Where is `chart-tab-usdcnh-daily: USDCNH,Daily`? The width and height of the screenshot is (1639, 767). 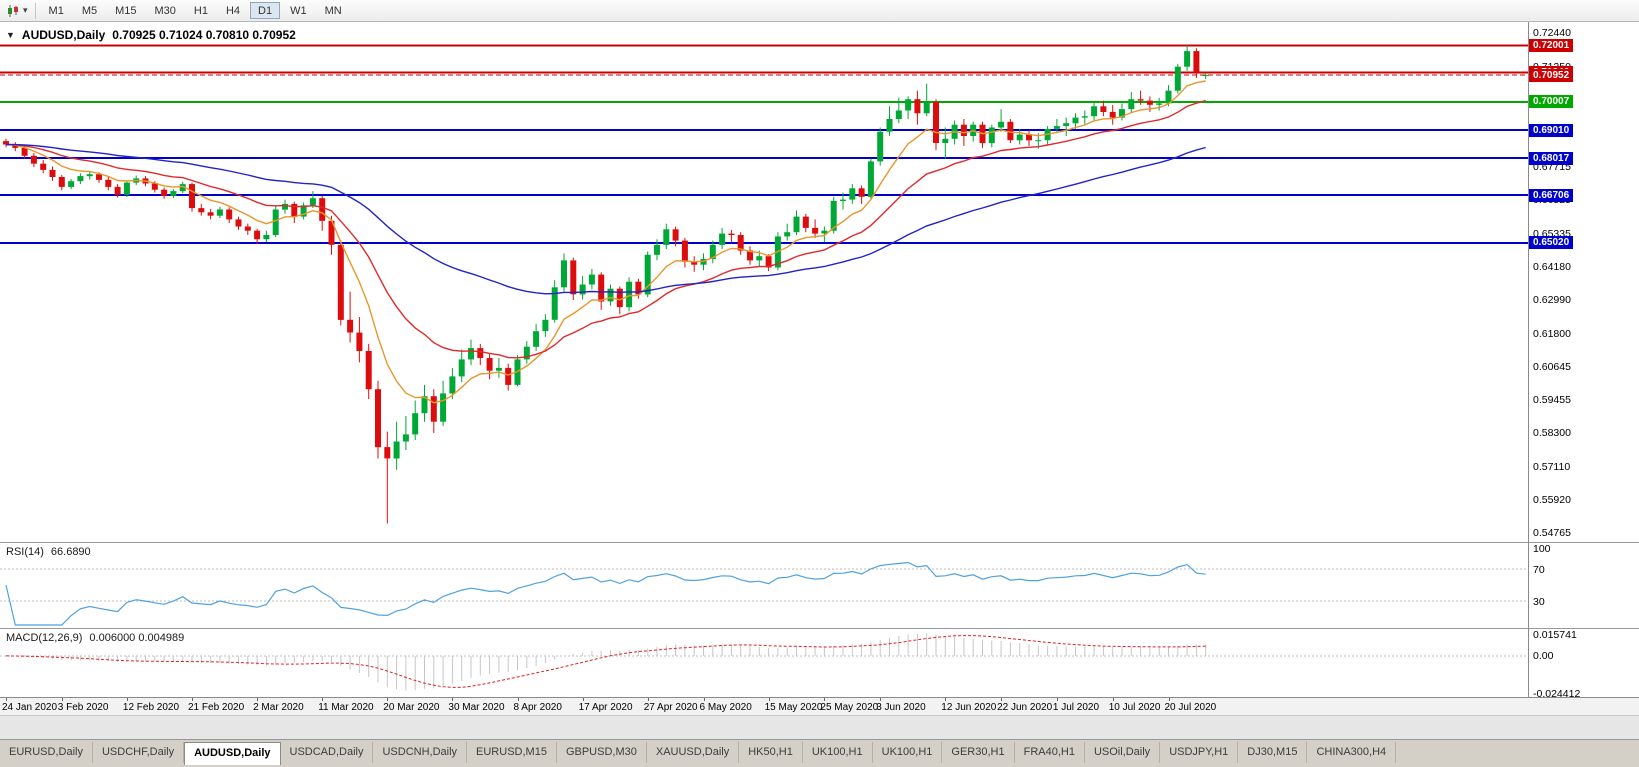
chart-tab-usdcnh-daily: USDCNH,Daily is located at coordinates (420, 752).